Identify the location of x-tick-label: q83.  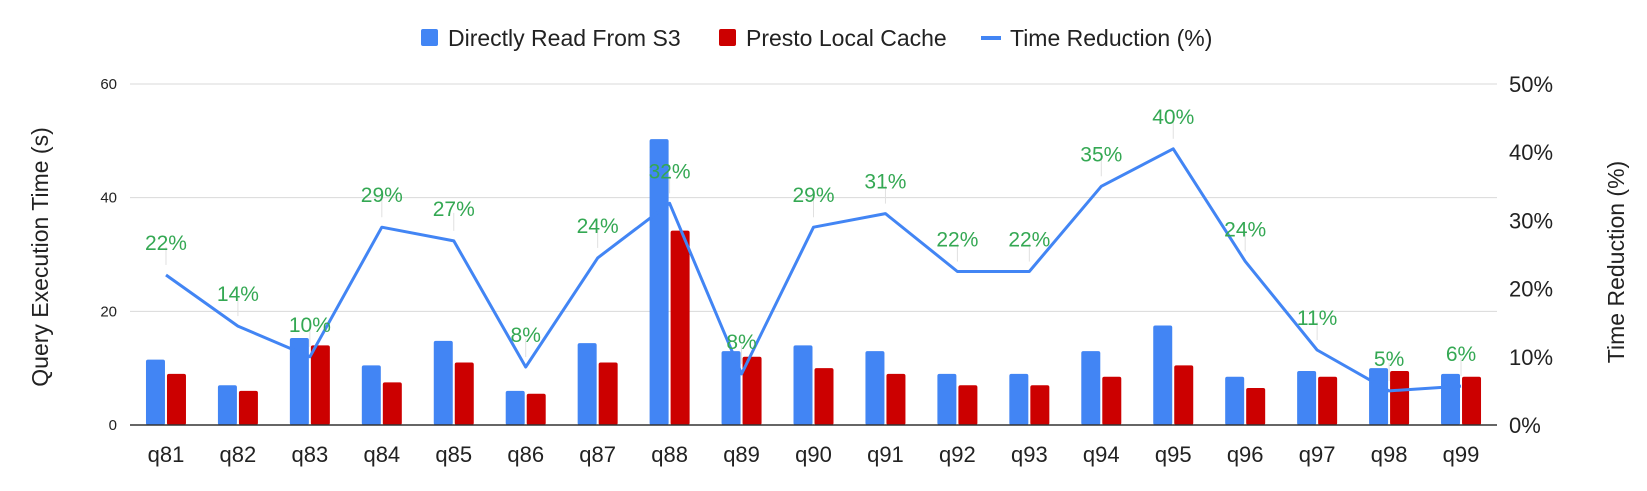
(310, 454).